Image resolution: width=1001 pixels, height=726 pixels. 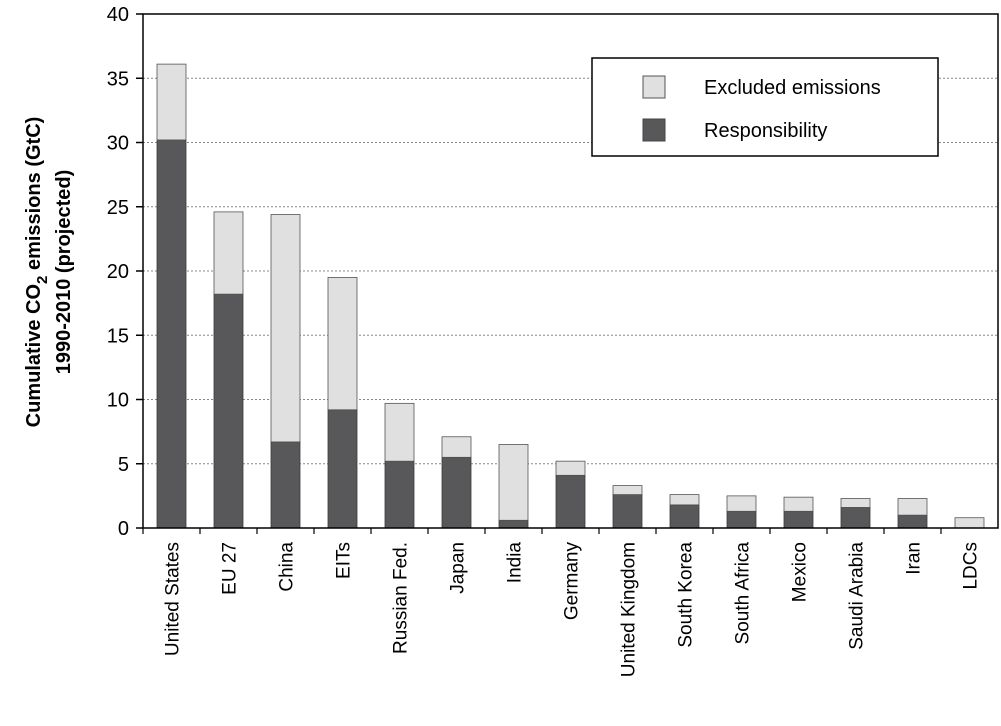 I want to click on ylabel-part2: emissions (GtC), so click(x=34, y=196).